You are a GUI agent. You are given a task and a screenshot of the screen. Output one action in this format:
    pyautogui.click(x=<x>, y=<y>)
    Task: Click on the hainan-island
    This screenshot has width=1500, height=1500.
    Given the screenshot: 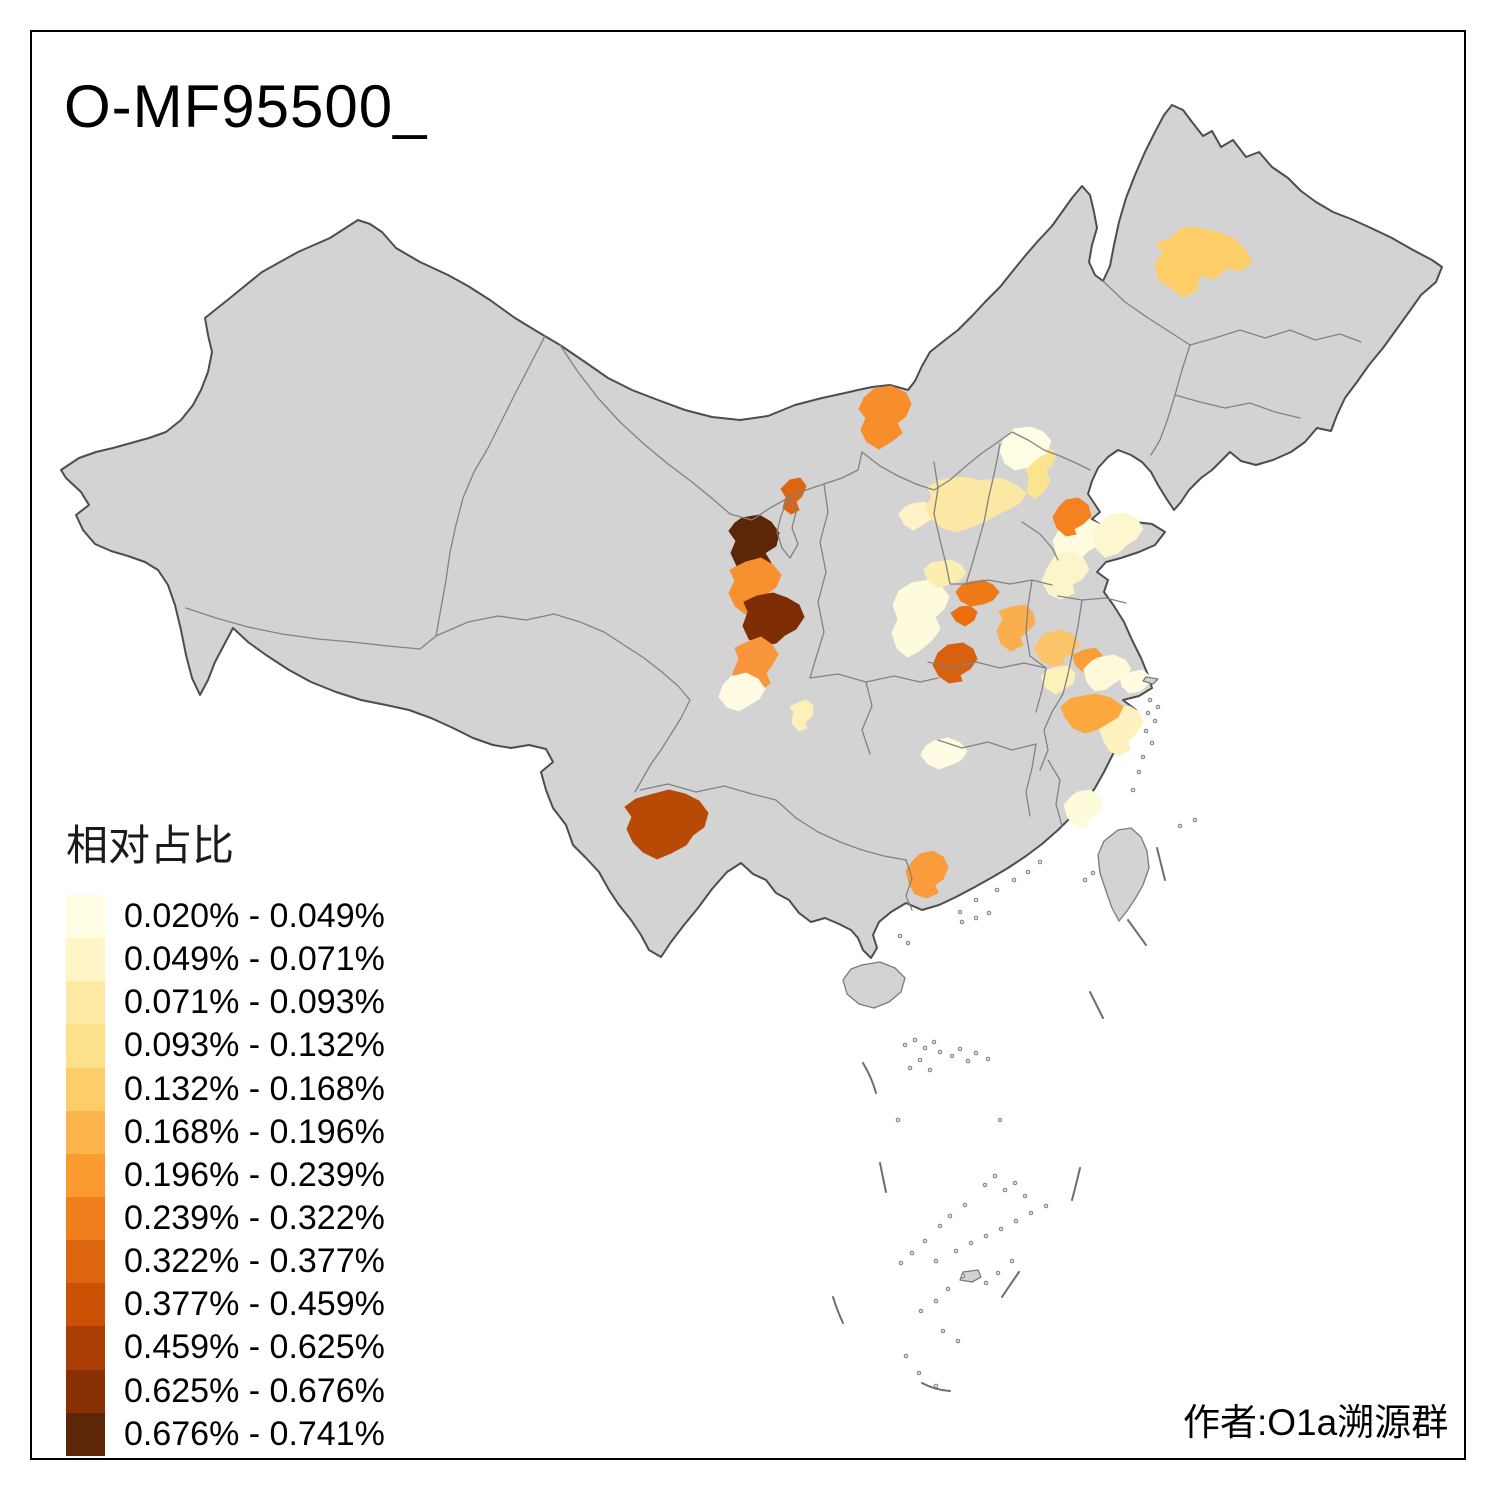 What is the action you would take?
    pyautogui.click(x=874, y=985)
    